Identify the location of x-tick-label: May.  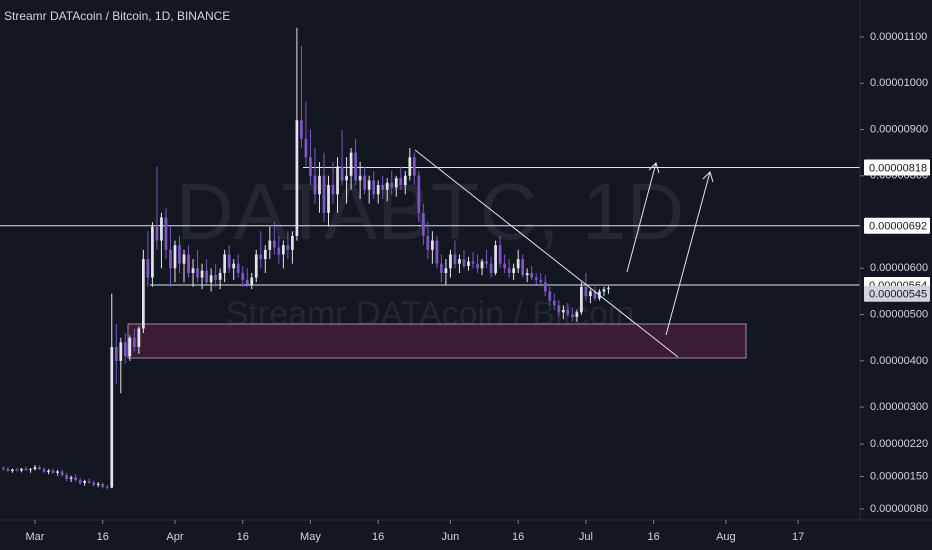
(310, 537).